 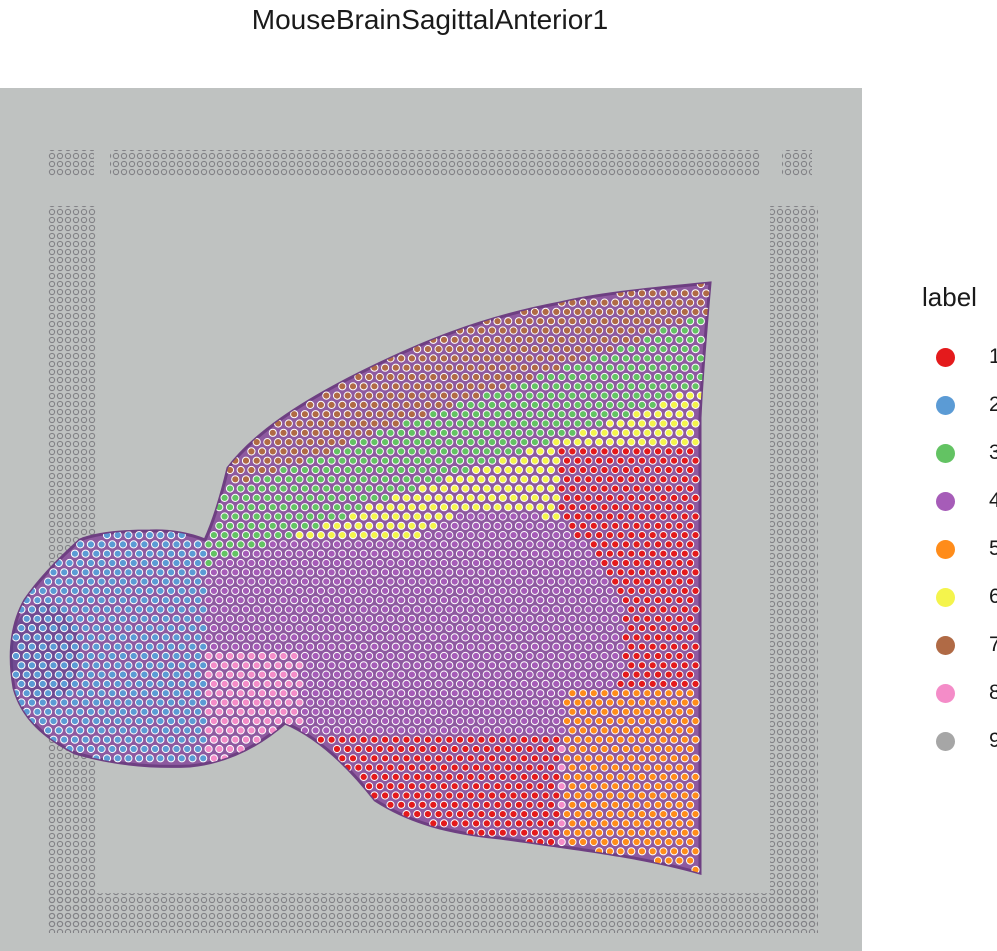 What do you see at coordinates (430, 19) in the screenshot?
I see `plot-title: MouseBrainSagittalAnterior1` at bounding box center [430, 19].